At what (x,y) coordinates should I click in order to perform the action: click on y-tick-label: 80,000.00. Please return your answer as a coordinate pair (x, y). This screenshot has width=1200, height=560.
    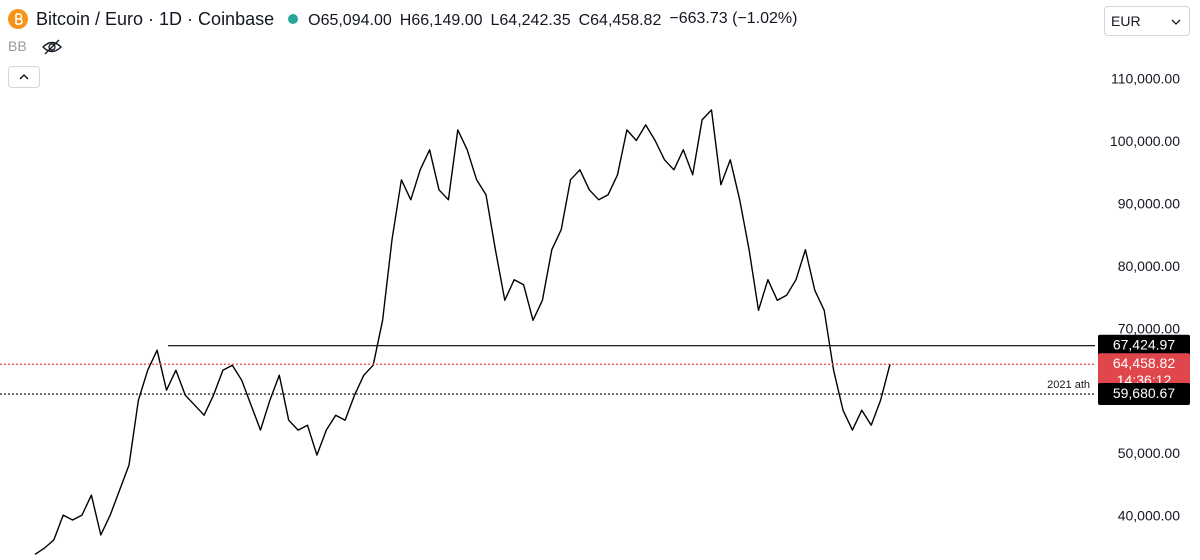
    Looking at the image, I should click on (1149, 266).